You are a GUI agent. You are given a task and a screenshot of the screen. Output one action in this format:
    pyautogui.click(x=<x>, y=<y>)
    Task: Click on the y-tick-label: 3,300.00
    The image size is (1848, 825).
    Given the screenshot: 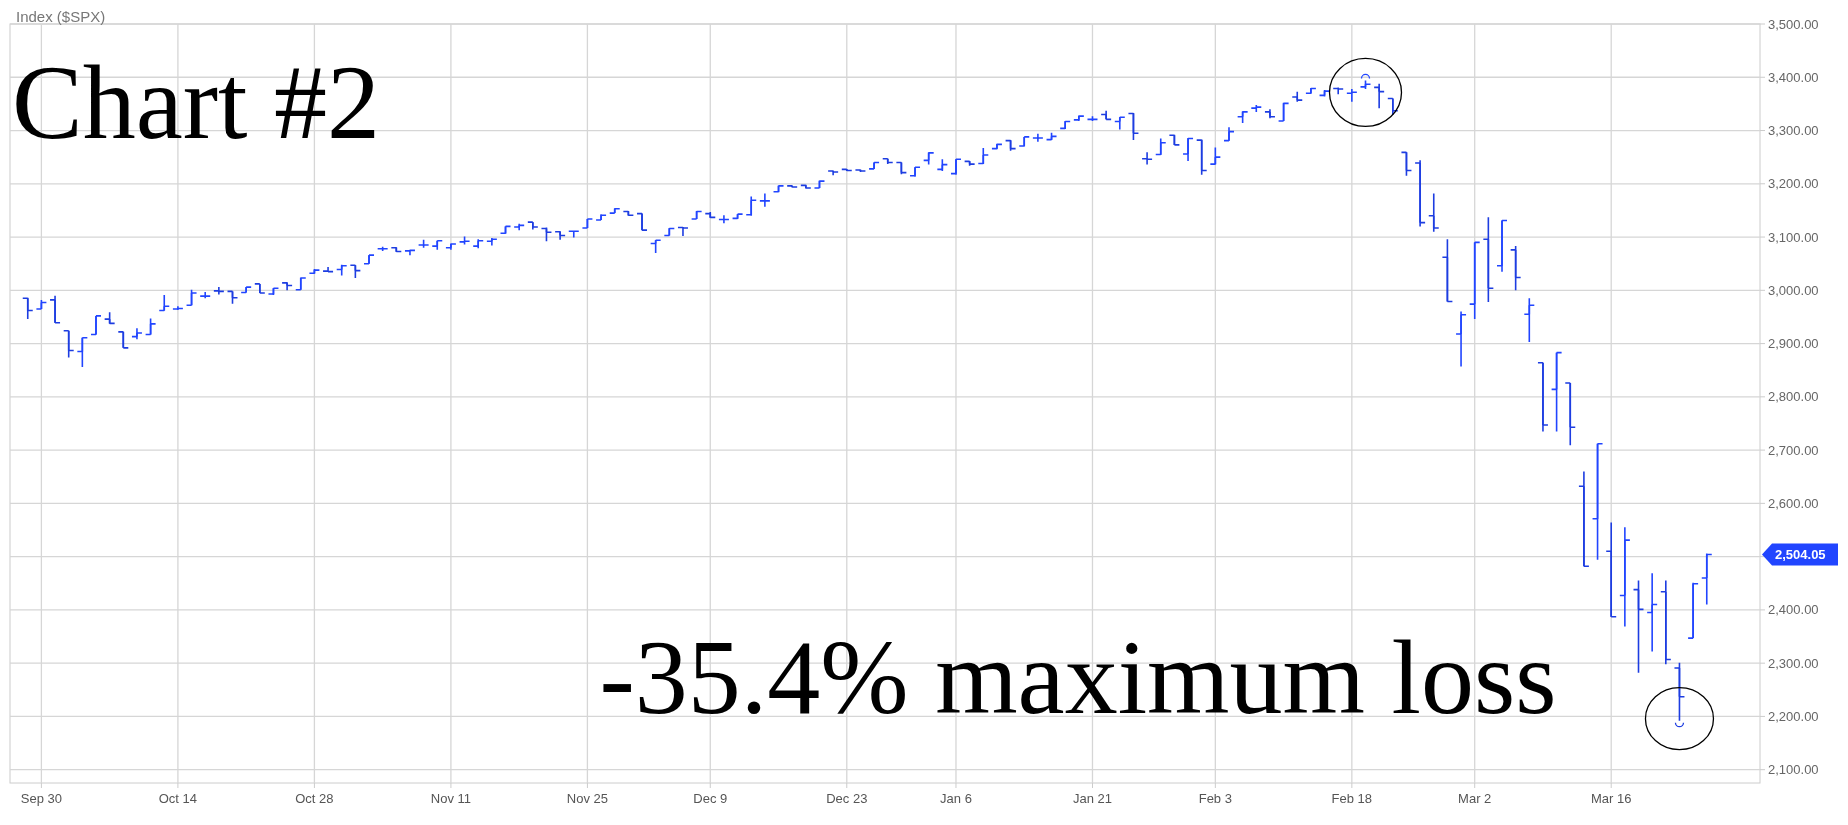 What is the action you would take?
    pyautogui.click(x=1793, y=131)
    